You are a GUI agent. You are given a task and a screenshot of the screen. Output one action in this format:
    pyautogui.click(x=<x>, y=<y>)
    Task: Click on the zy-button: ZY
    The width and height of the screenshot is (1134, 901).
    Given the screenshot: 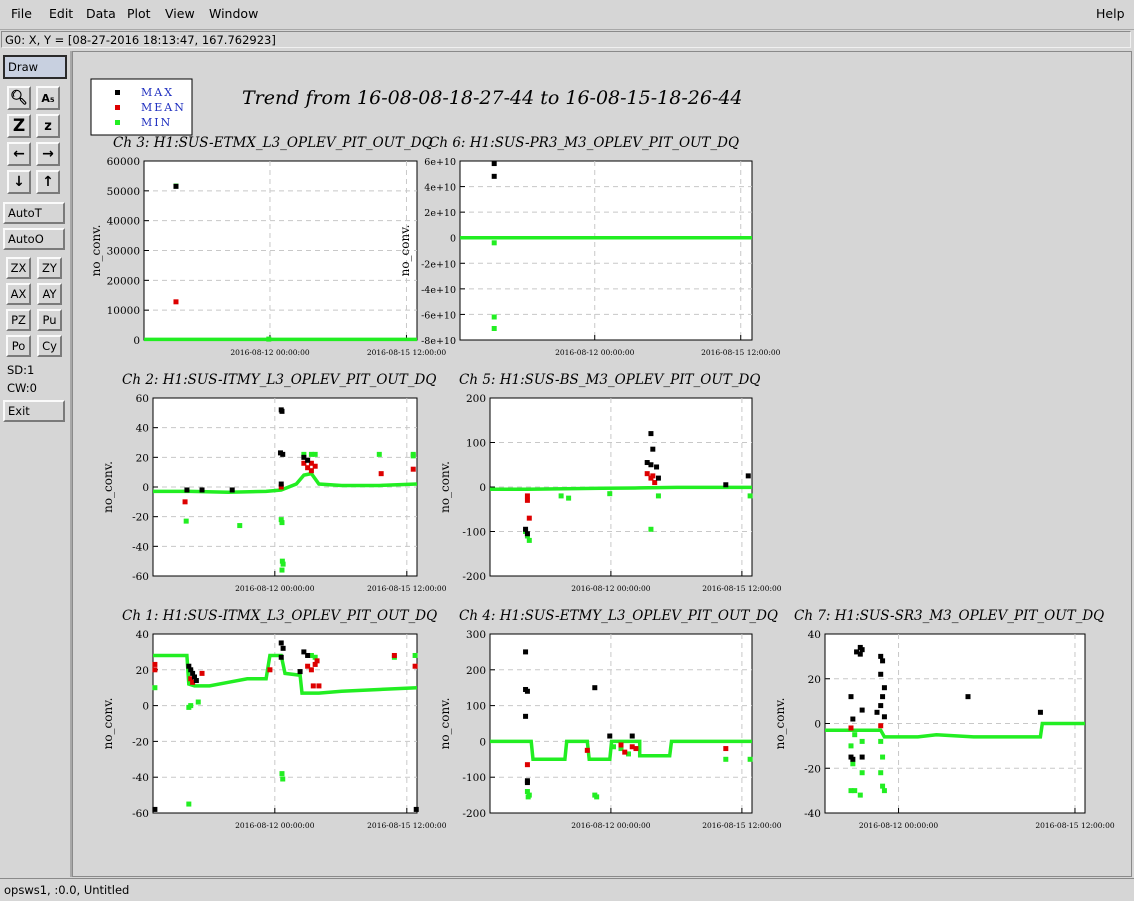 What is the action you would take?
    pyautogui.click(x=49, y=268)
    